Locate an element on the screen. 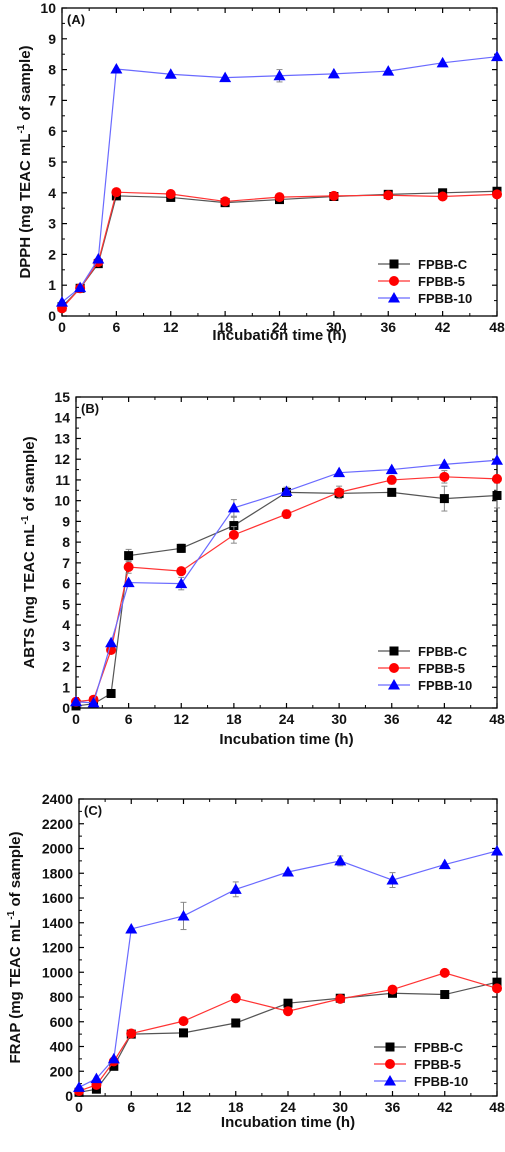  y-tick-label: 1800 is located at coordinates (57, 873).